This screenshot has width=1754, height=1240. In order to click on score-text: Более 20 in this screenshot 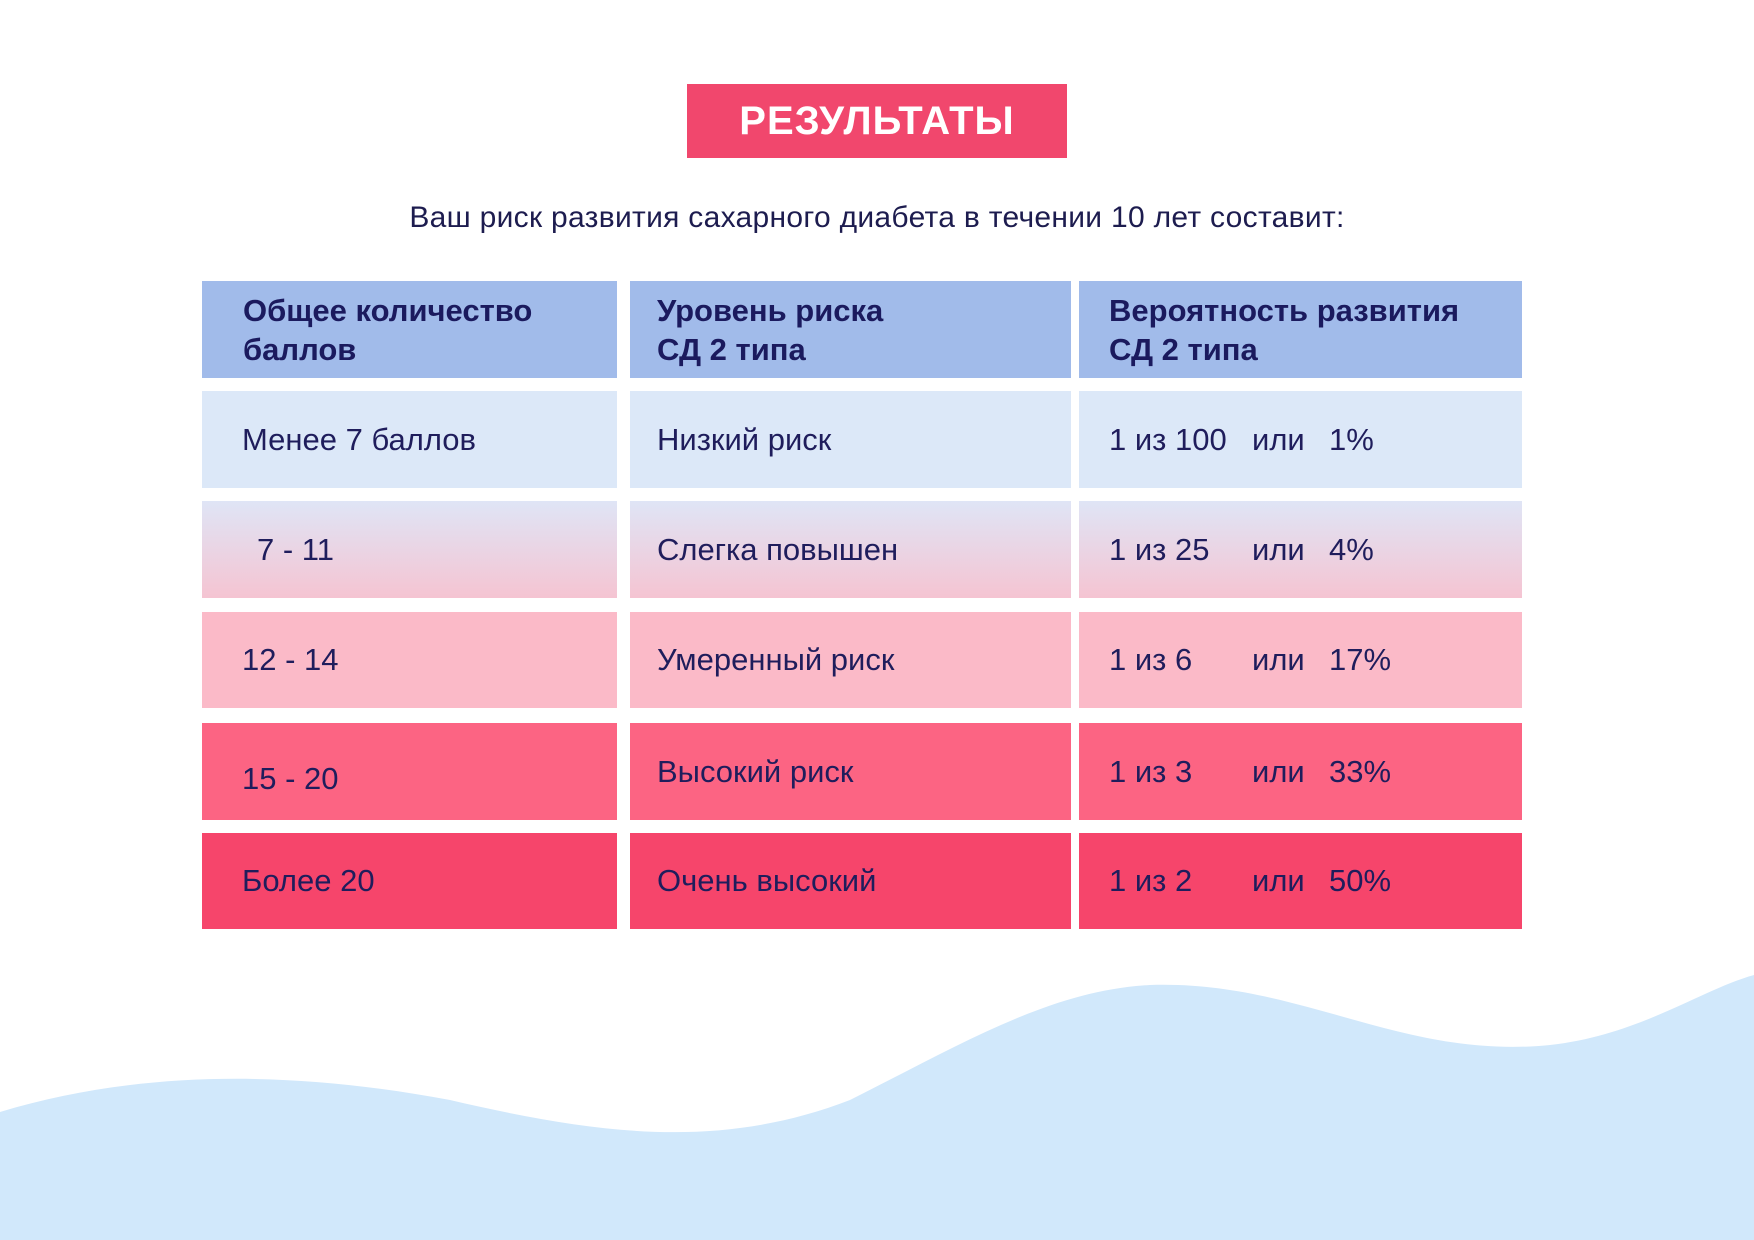, I will do `click(308, 880)`.